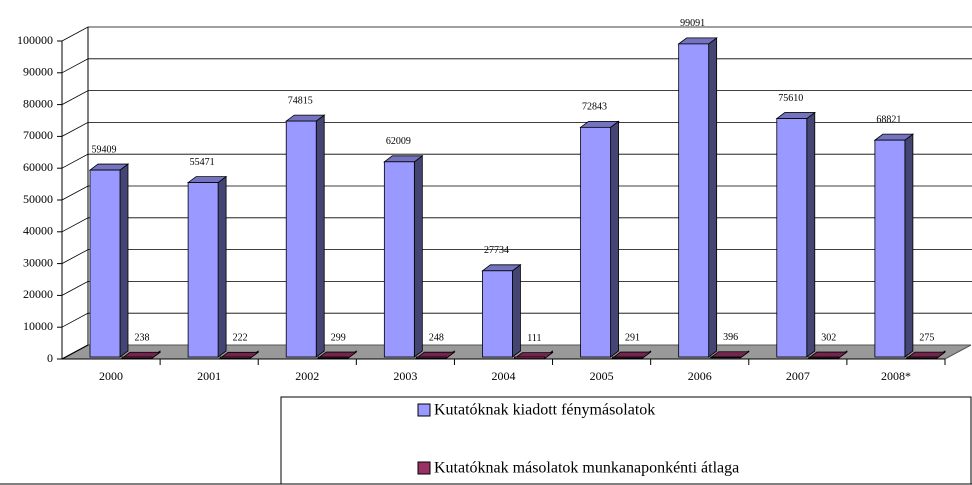 This screenshot has height=485, width=972. I want to click on y-tick-label: 90000, so click(38, 72).